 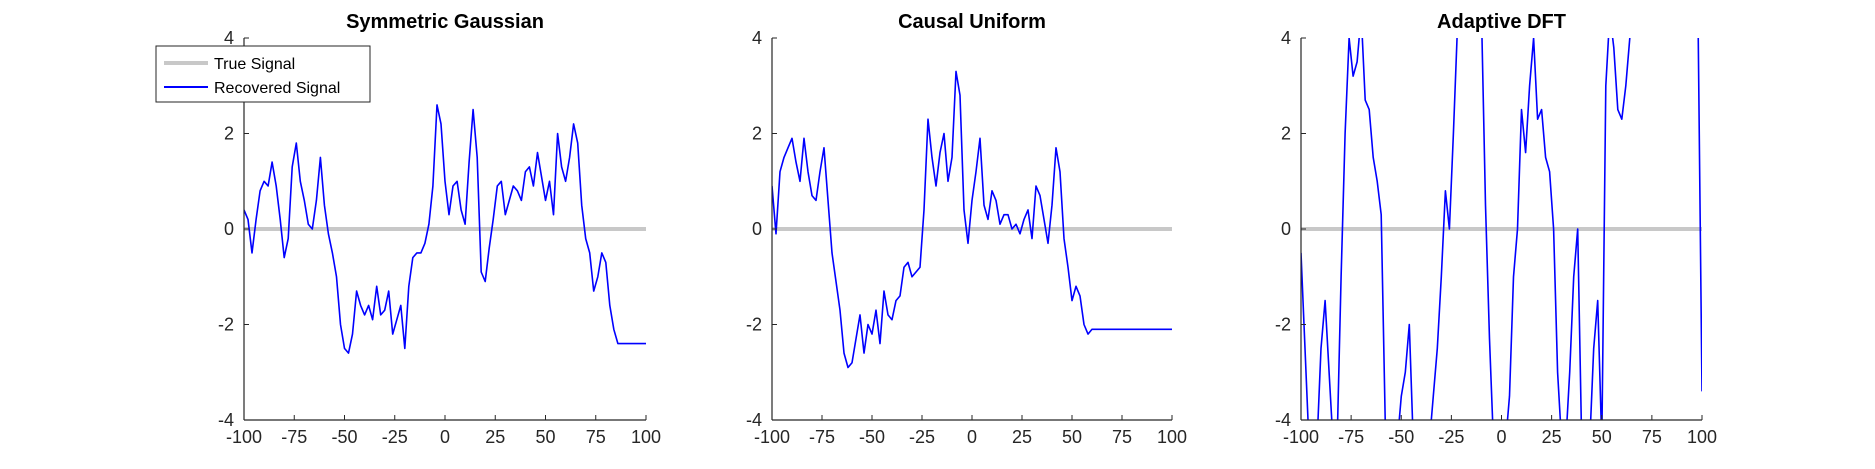 What do you see at coordinates (972, 22) in the screenshot?
I see `chart-title: Causal Uniform` at bounding box center [972, 22].